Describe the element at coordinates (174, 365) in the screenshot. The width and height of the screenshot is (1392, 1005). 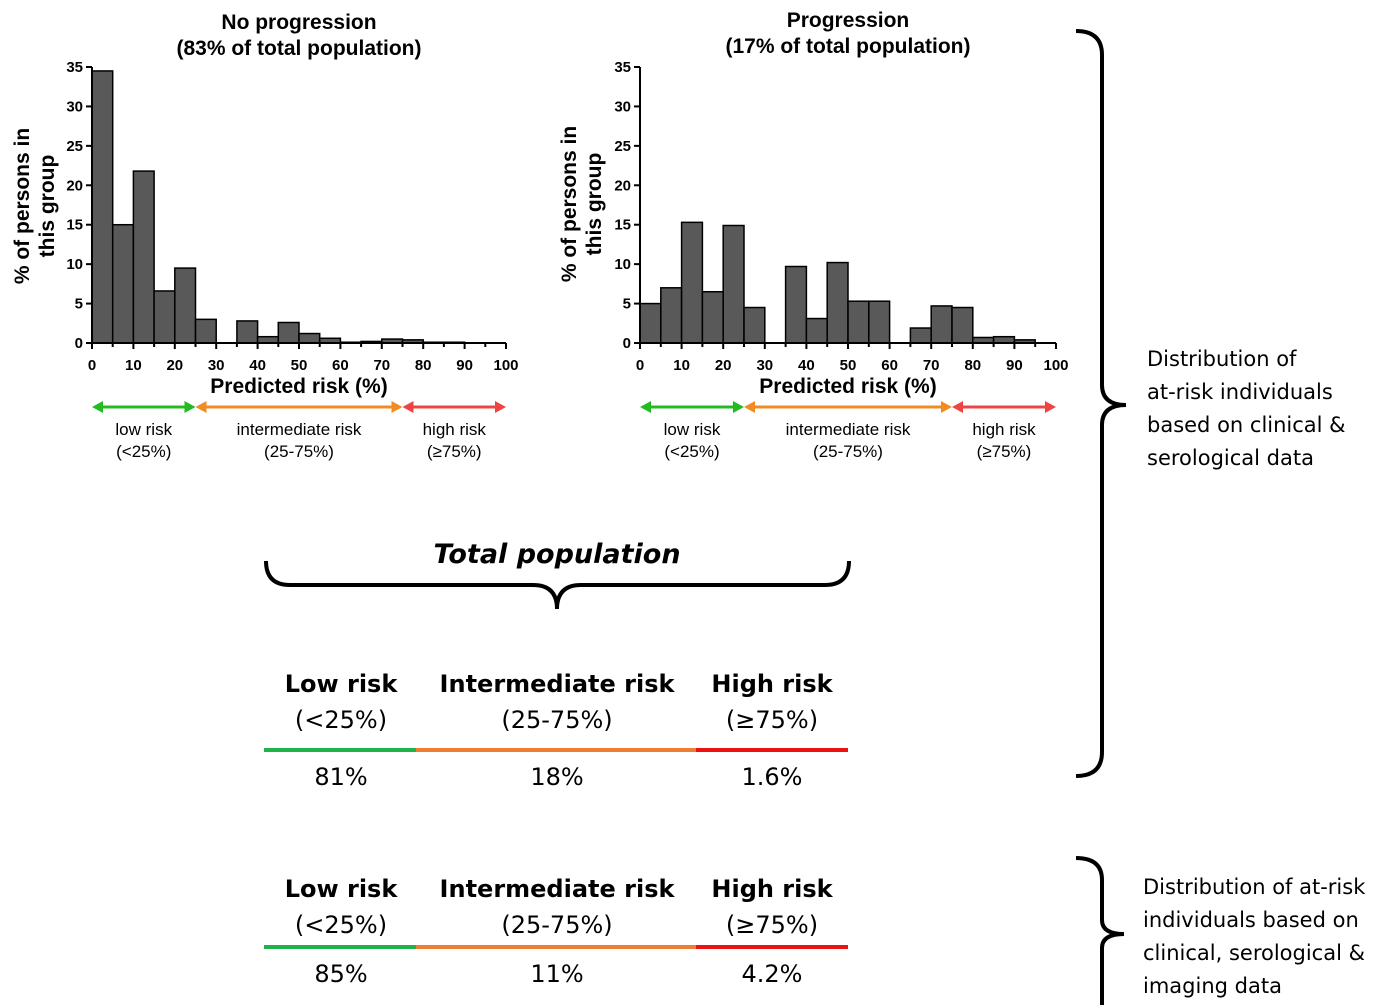
I see `x-tick-label: 20` at that location.